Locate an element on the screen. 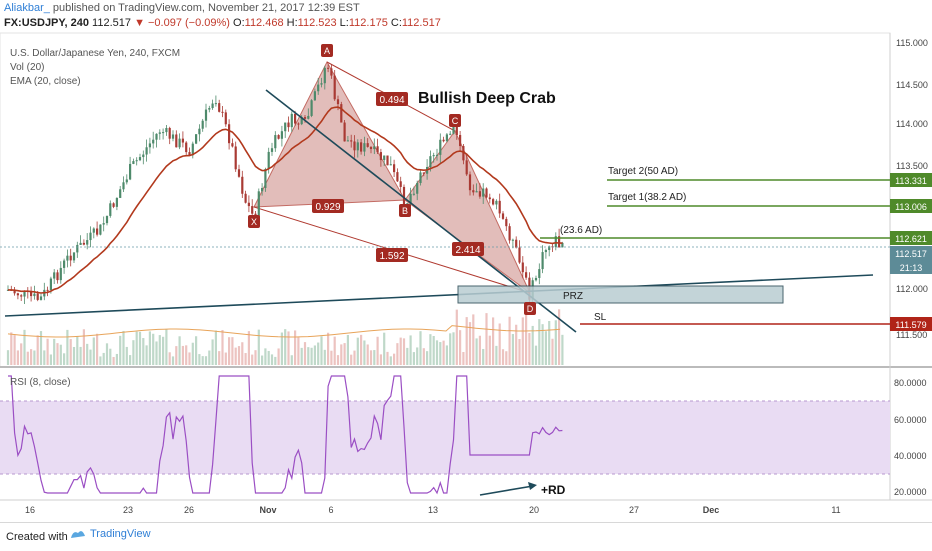  legend-vol: Vol (20) is located at coordinates (27, 67).